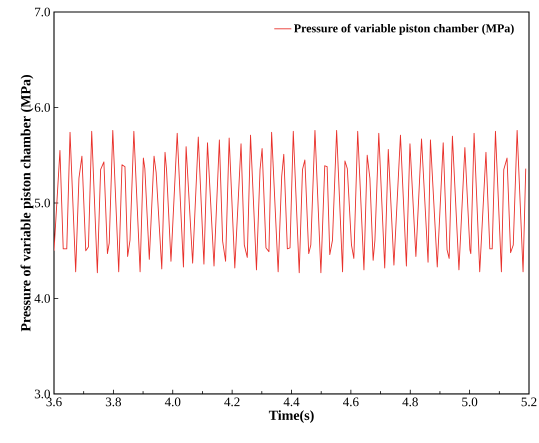 The width and height of the screenshot is (539, 443). Describe the element at coordinates (42, 394) in the screenshot. I see `y-tick-label: 3.0` at that location.